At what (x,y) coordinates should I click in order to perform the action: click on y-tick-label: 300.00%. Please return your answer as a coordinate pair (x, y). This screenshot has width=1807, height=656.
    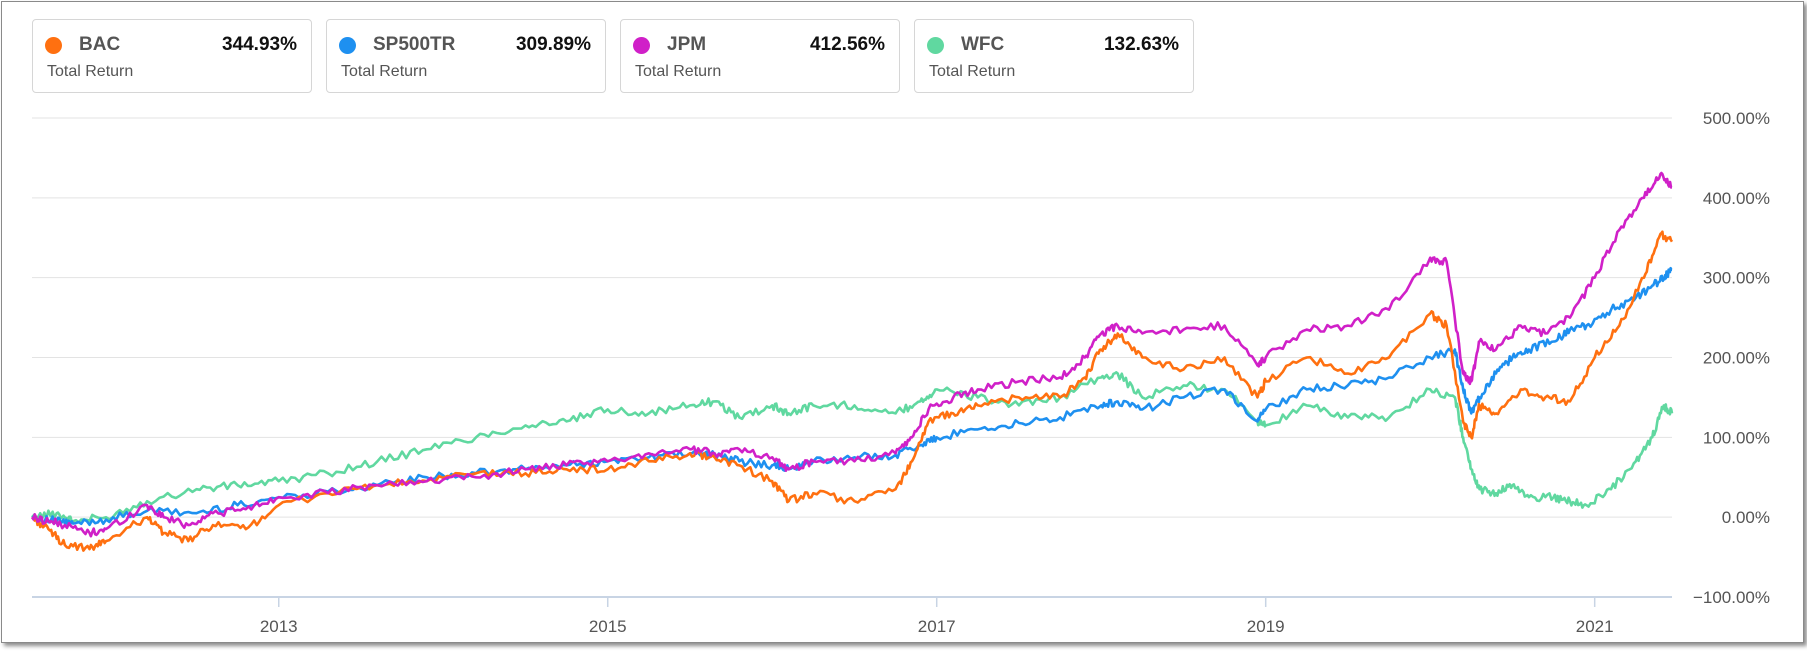
    Looking at the image, I should click on (1736, 278).